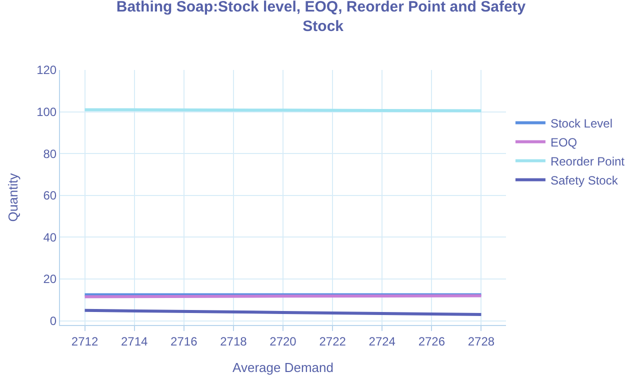 This screenshot has width=642, height=385. I want to click on y-tick-label: 0, so click(53, 321).